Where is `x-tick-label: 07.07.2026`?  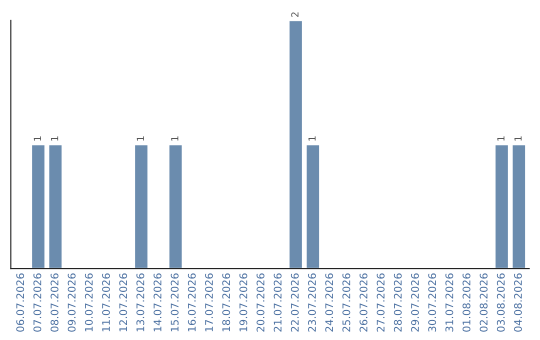
x-tick-label: 07.07.2026 is located at coordinates (37, 302).